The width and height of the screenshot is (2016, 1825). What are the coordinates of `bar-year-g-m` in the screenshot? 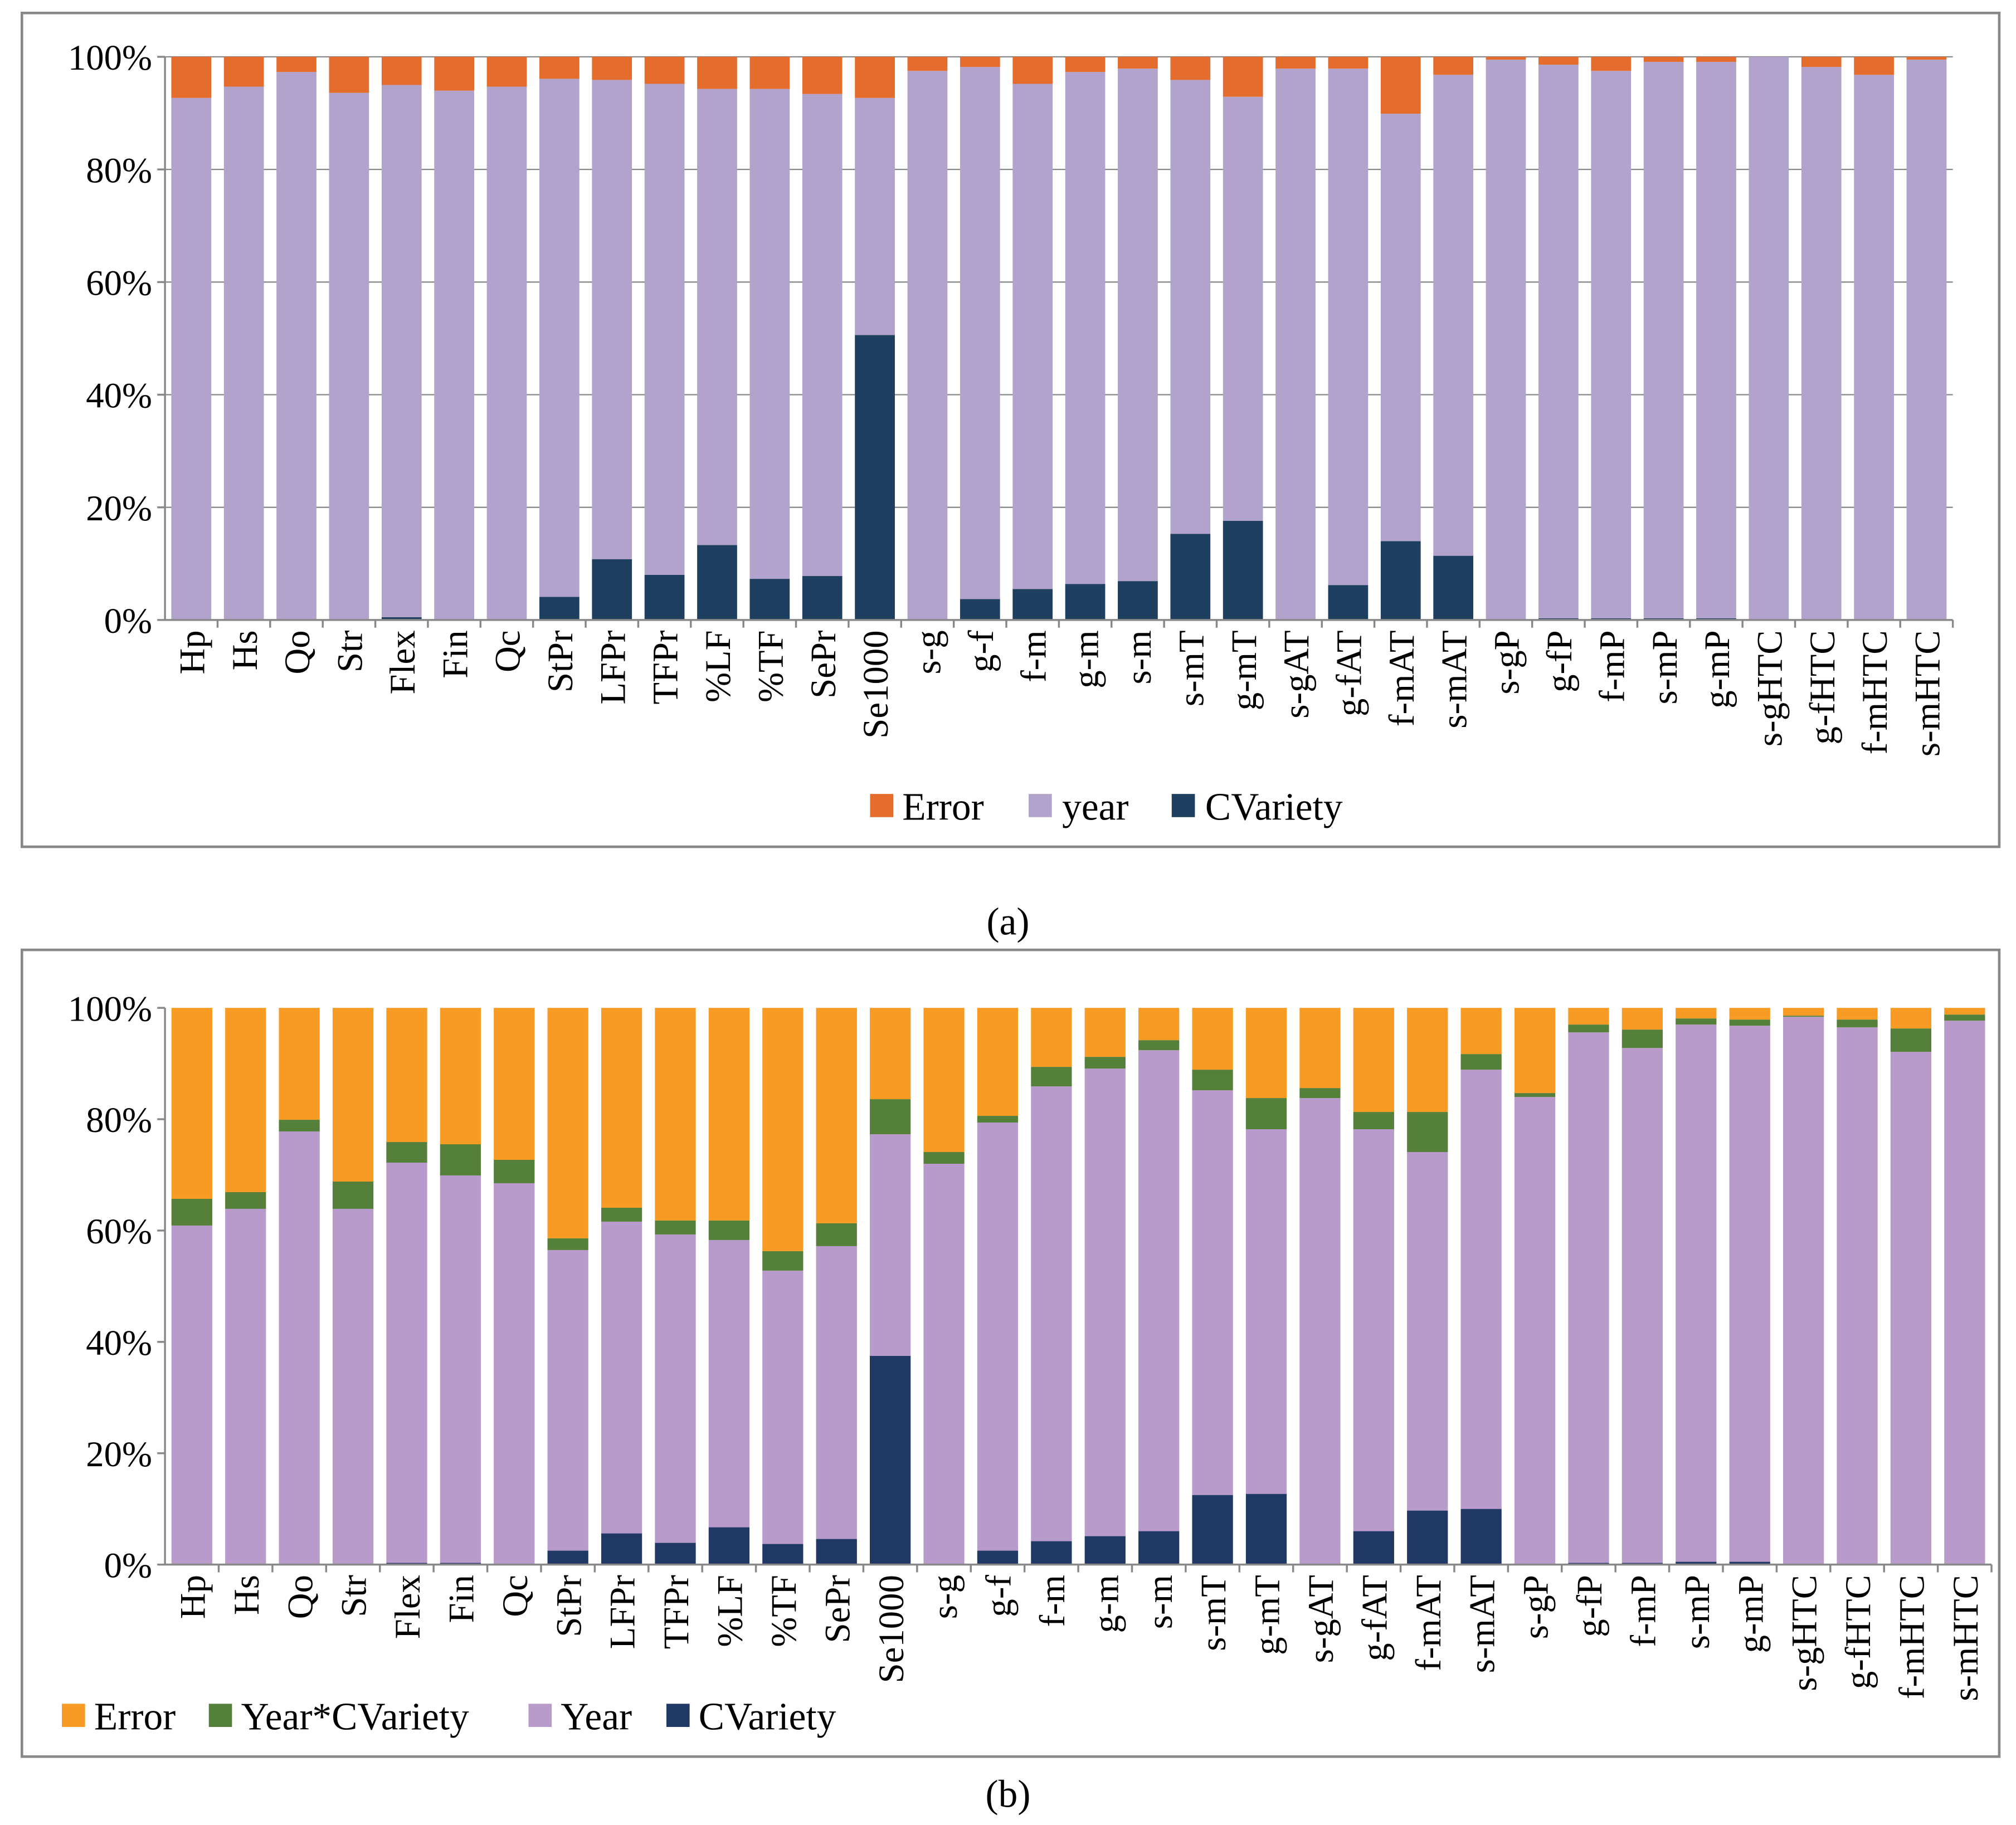 It's located at (1105, 1302).